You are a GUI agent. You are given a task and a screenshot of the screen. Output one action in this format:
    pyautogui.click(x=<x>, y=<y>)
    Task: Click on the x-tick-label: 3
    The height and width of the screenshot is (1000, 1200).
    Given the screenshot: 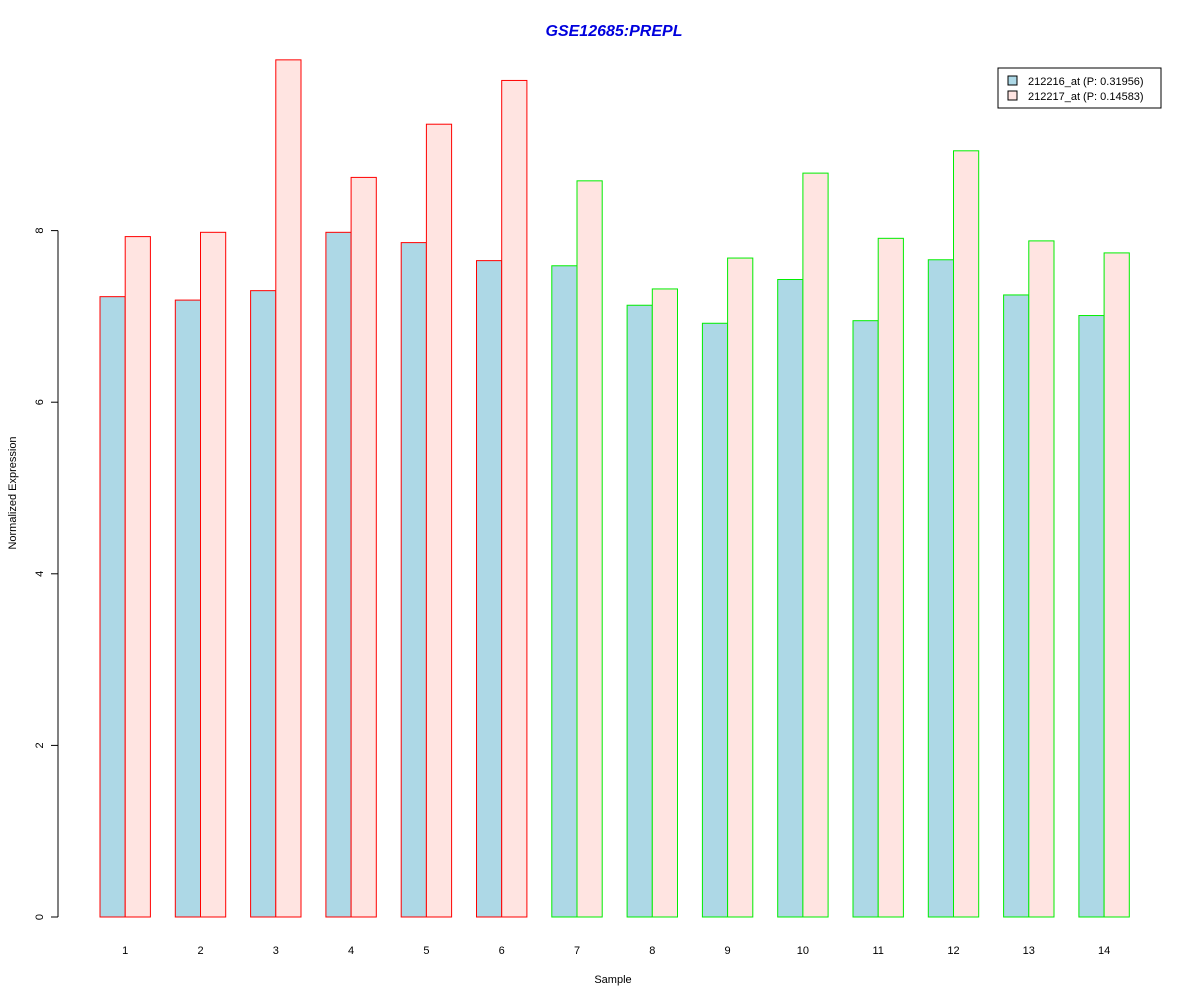 What is the action you would take?
    pyautogui.click(x=276, y=951)
    